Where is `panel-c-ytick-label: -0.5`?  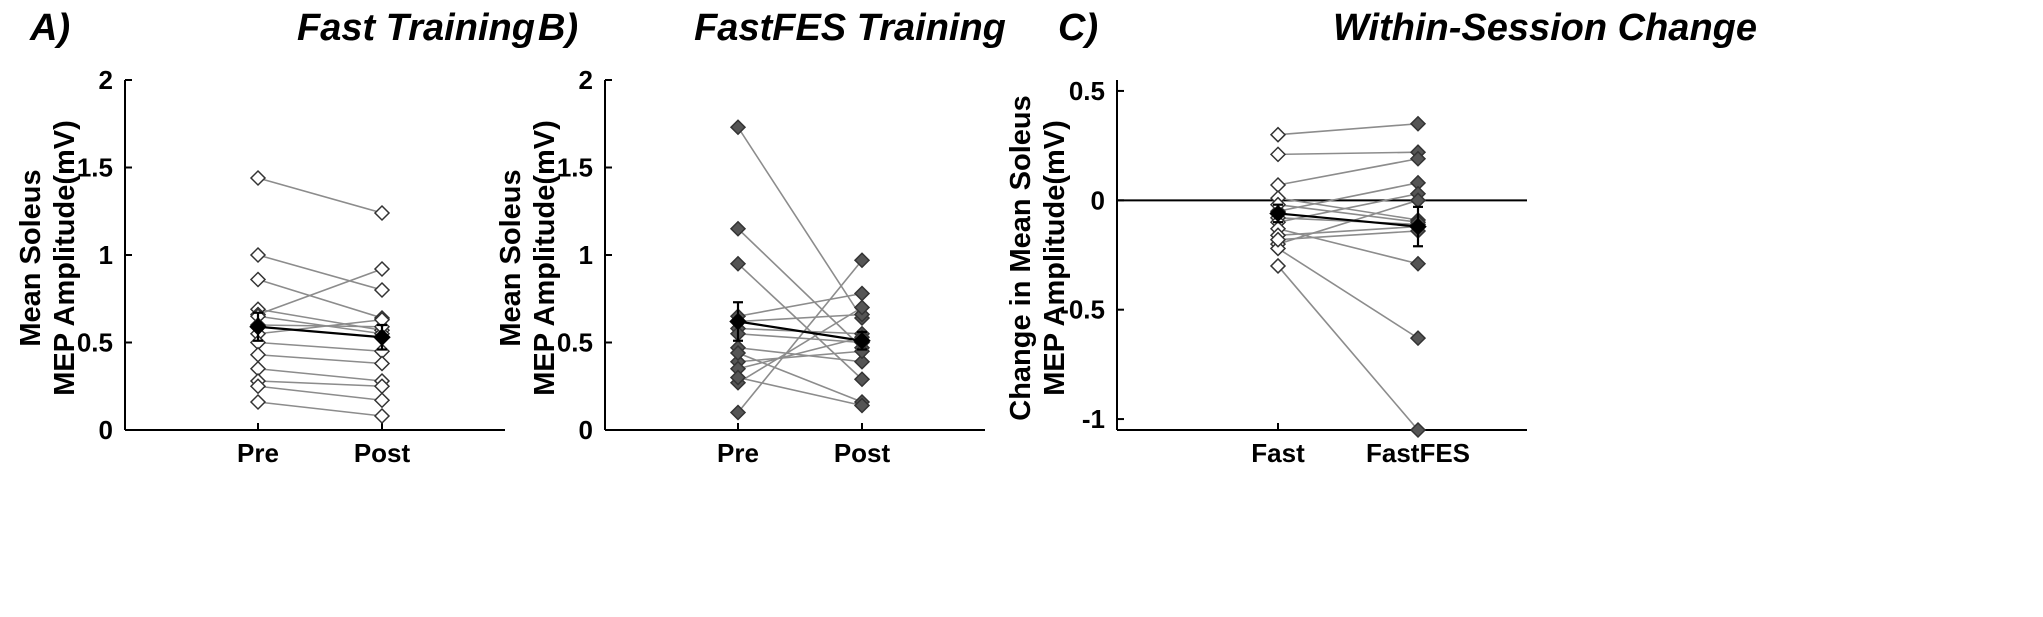 panel-c-ytick-label: -0.5 is located at coordinates (1082, 310).